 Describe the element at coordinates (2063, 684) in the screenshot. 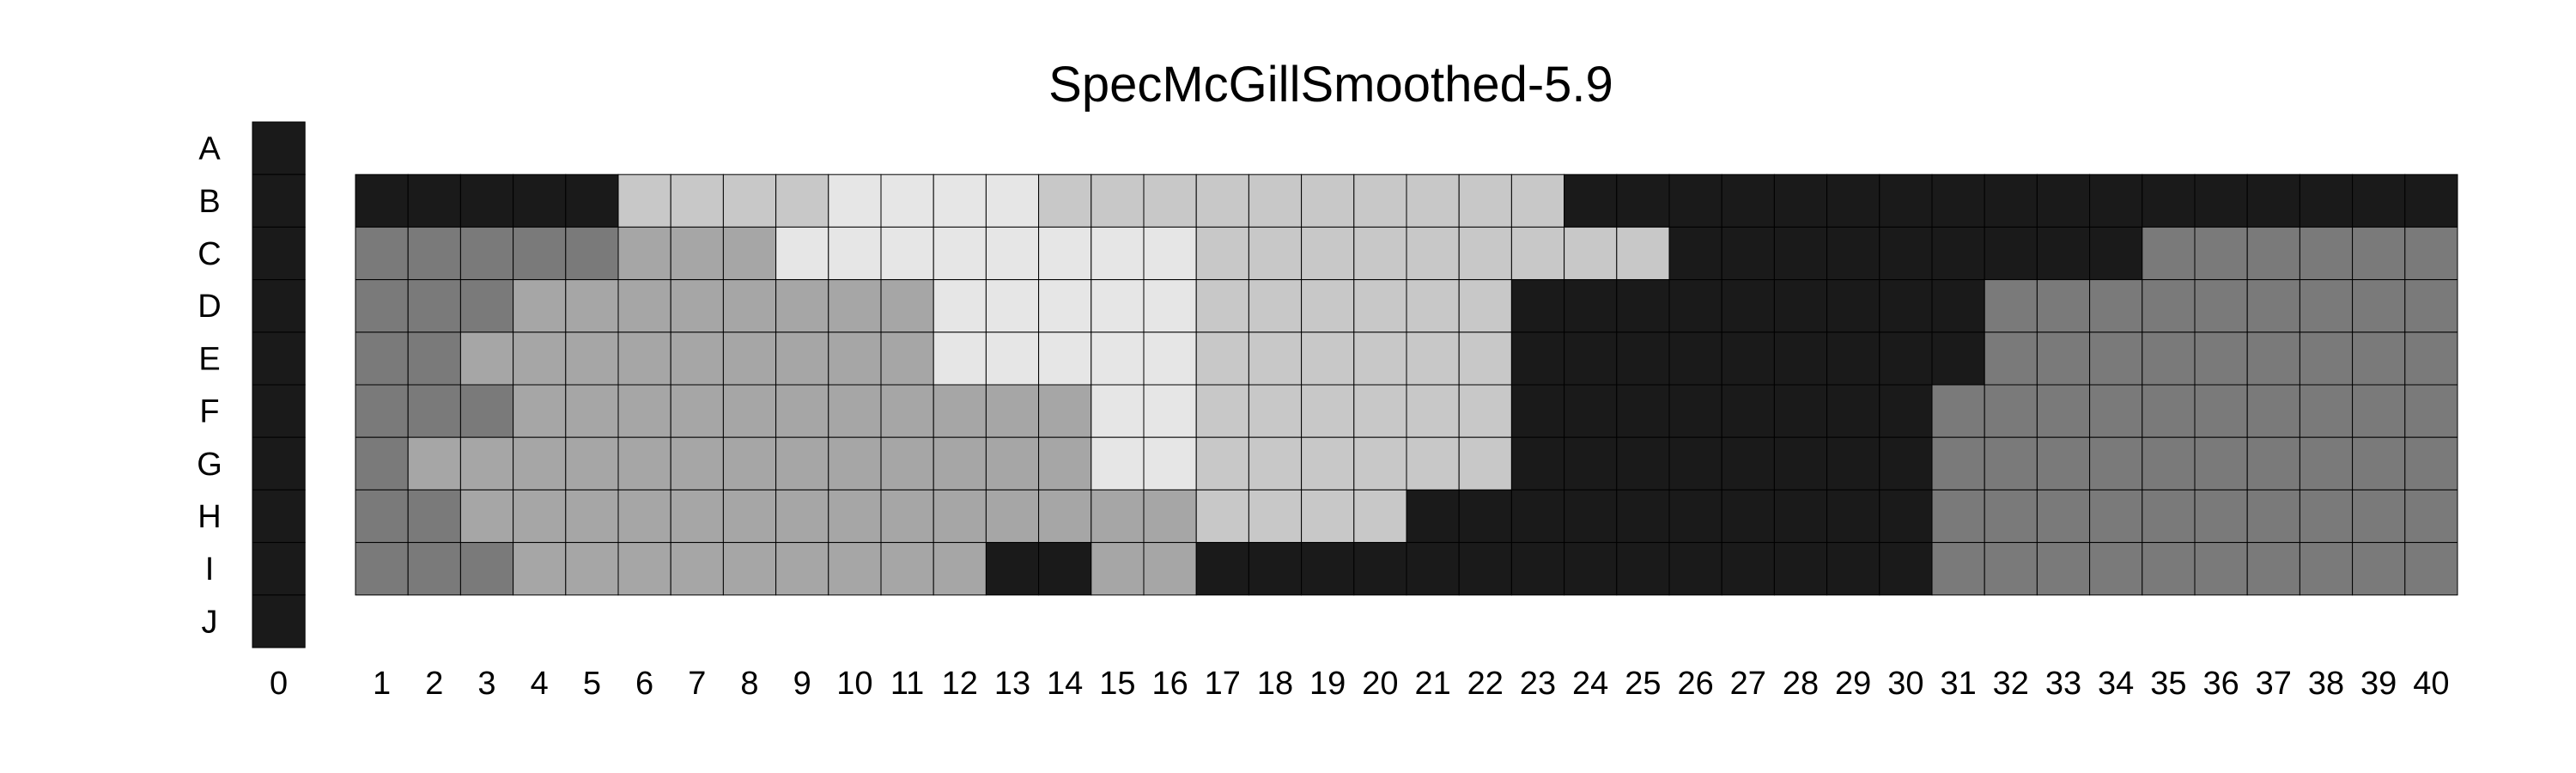

I see `col-label-33: 33` at that location.